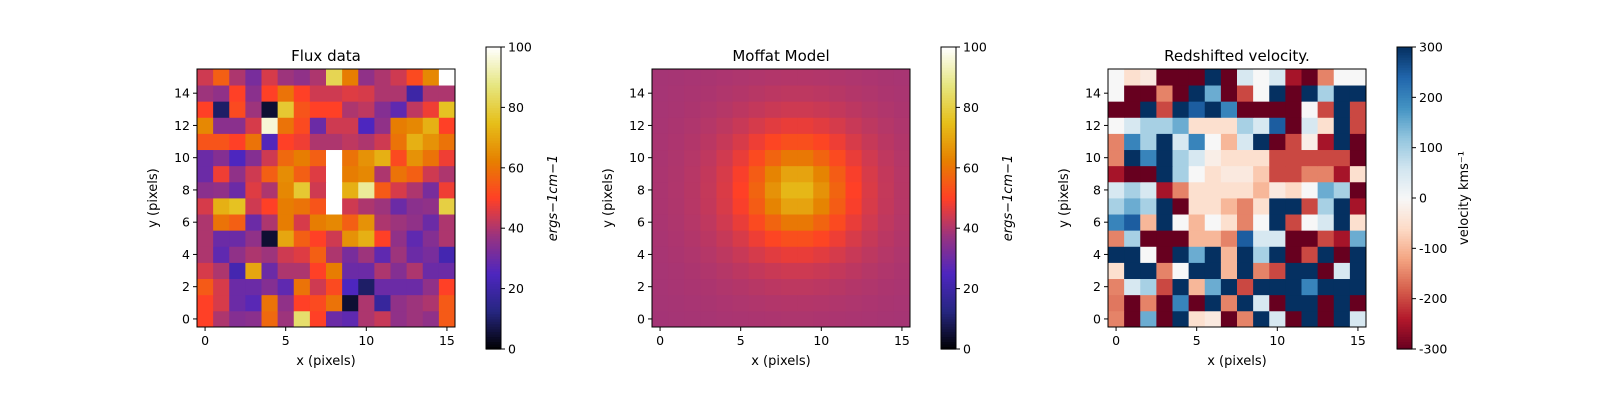 The height and width of the screenshot is (400, 1600). I want to click on chart-title: Redshifted velocity., so click(1237, 56).